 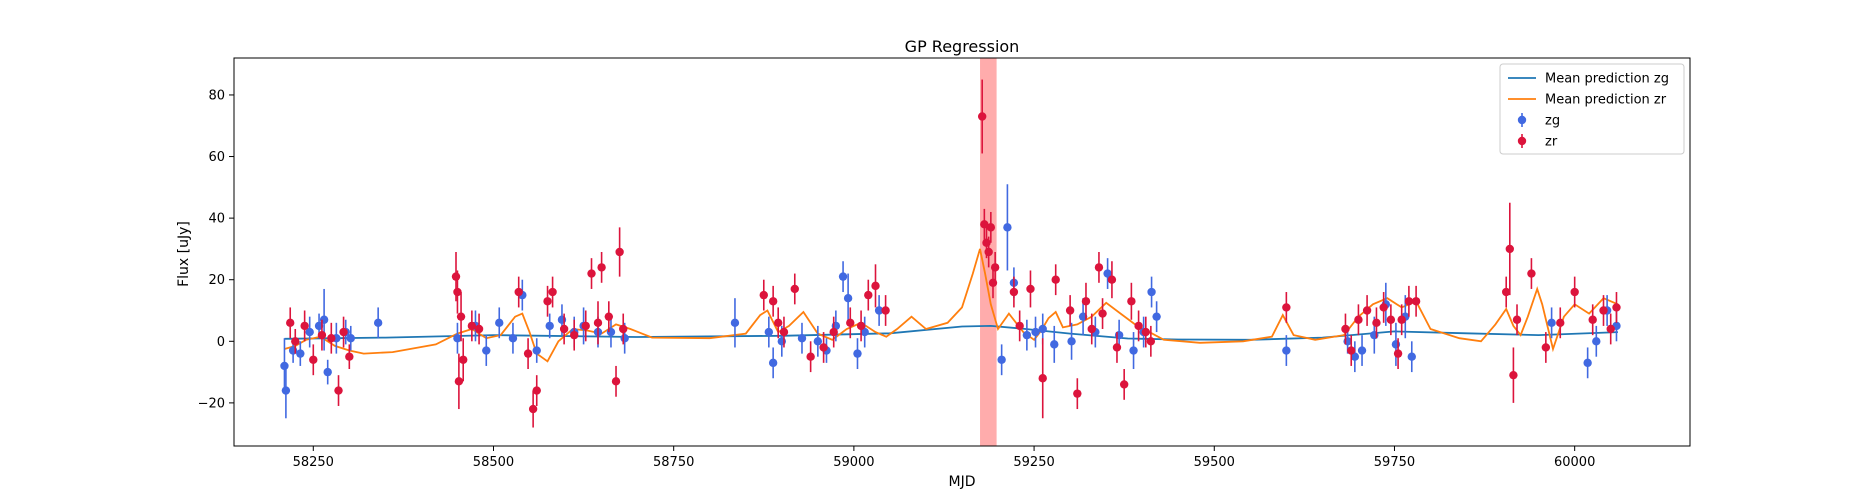 What do you see at coordinates (216, 280) in the screenshot?
I see `y-tick-label: 20` at bounding box center [216, 280].